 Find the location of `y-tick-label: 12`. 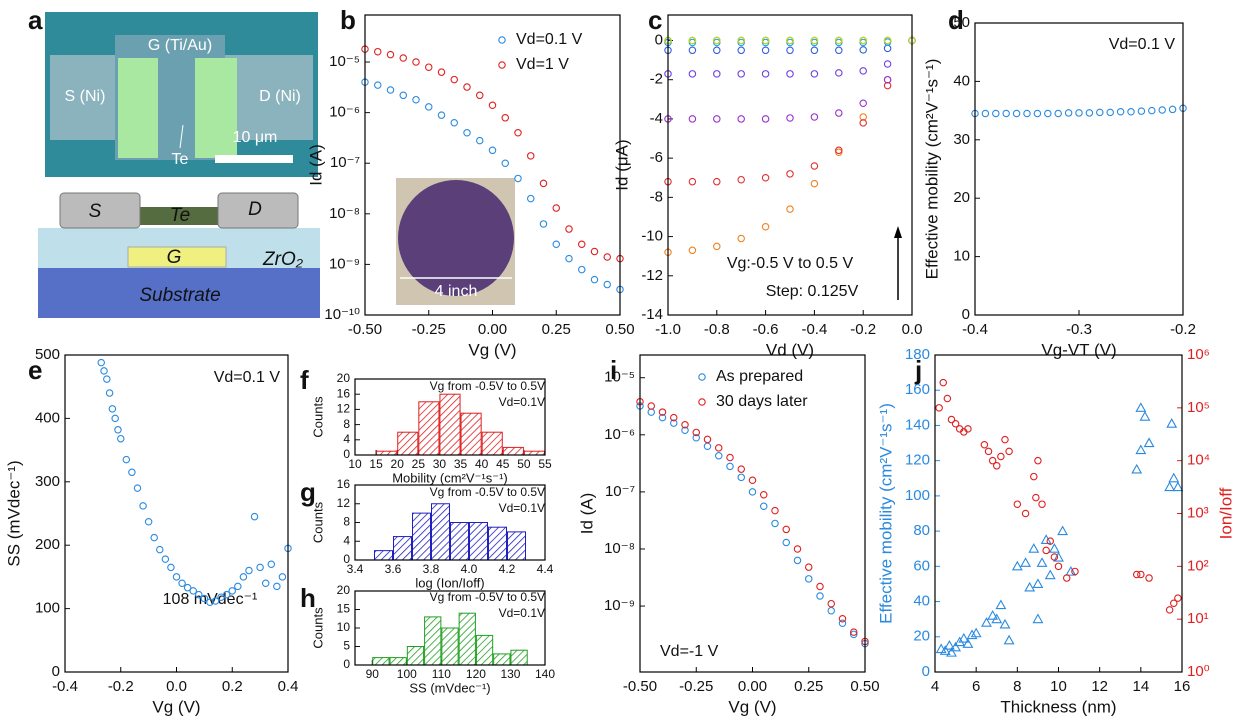

y-tick-label: 12 is located at coordinates (344, 409).